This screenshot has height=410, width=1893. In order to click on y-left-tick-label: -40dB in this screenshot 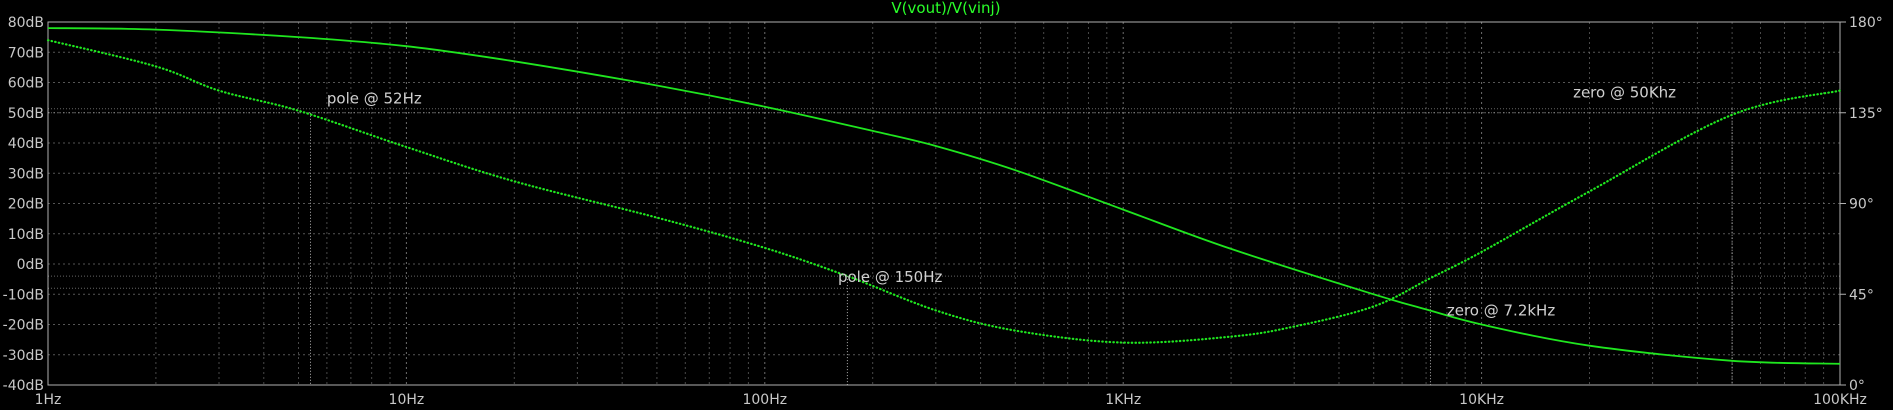, I will do `click(23, 386)`.